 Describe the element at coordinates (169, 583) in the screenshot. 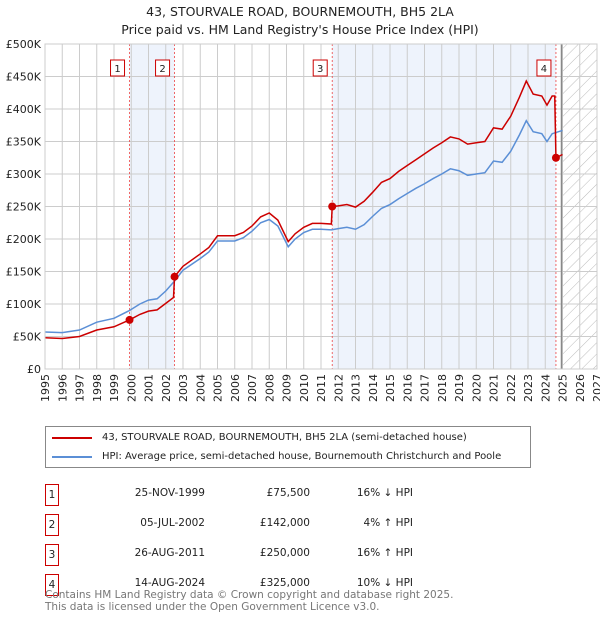

I see `sale-date: 14-AUG-2024` at that location.